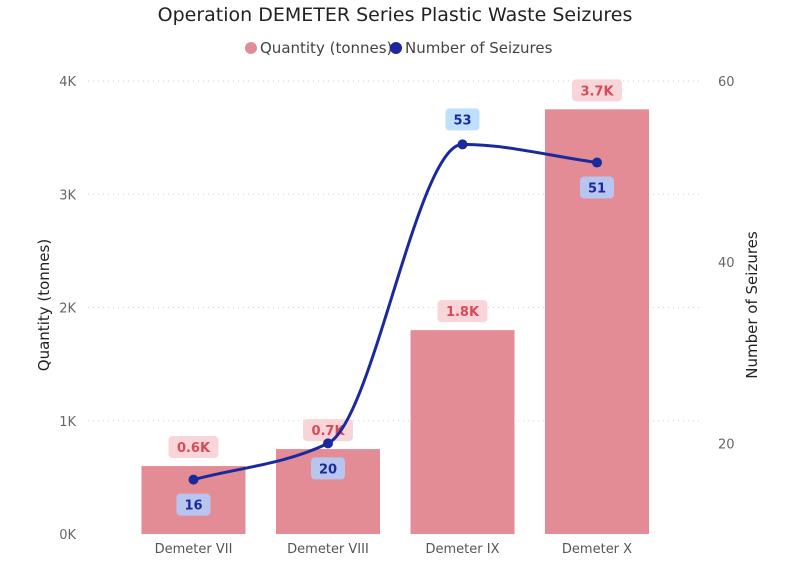  What do you see at coordinates (67, 82) in the screenshot?
I see `left-tick-label: 4K` at bounding box center [67, 82].